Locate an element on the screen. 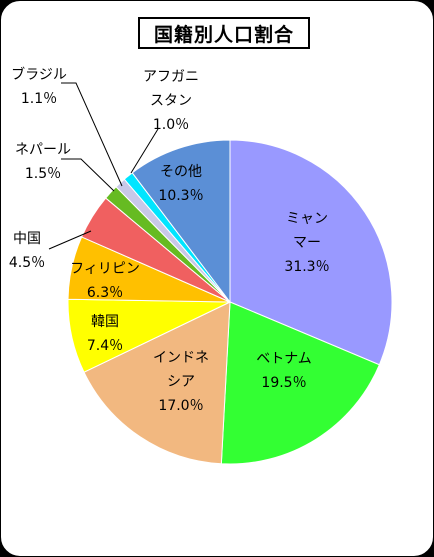 This screenshot has height=557, width=434. slice-name-label-0: マー is located at coordinates (307, 243).